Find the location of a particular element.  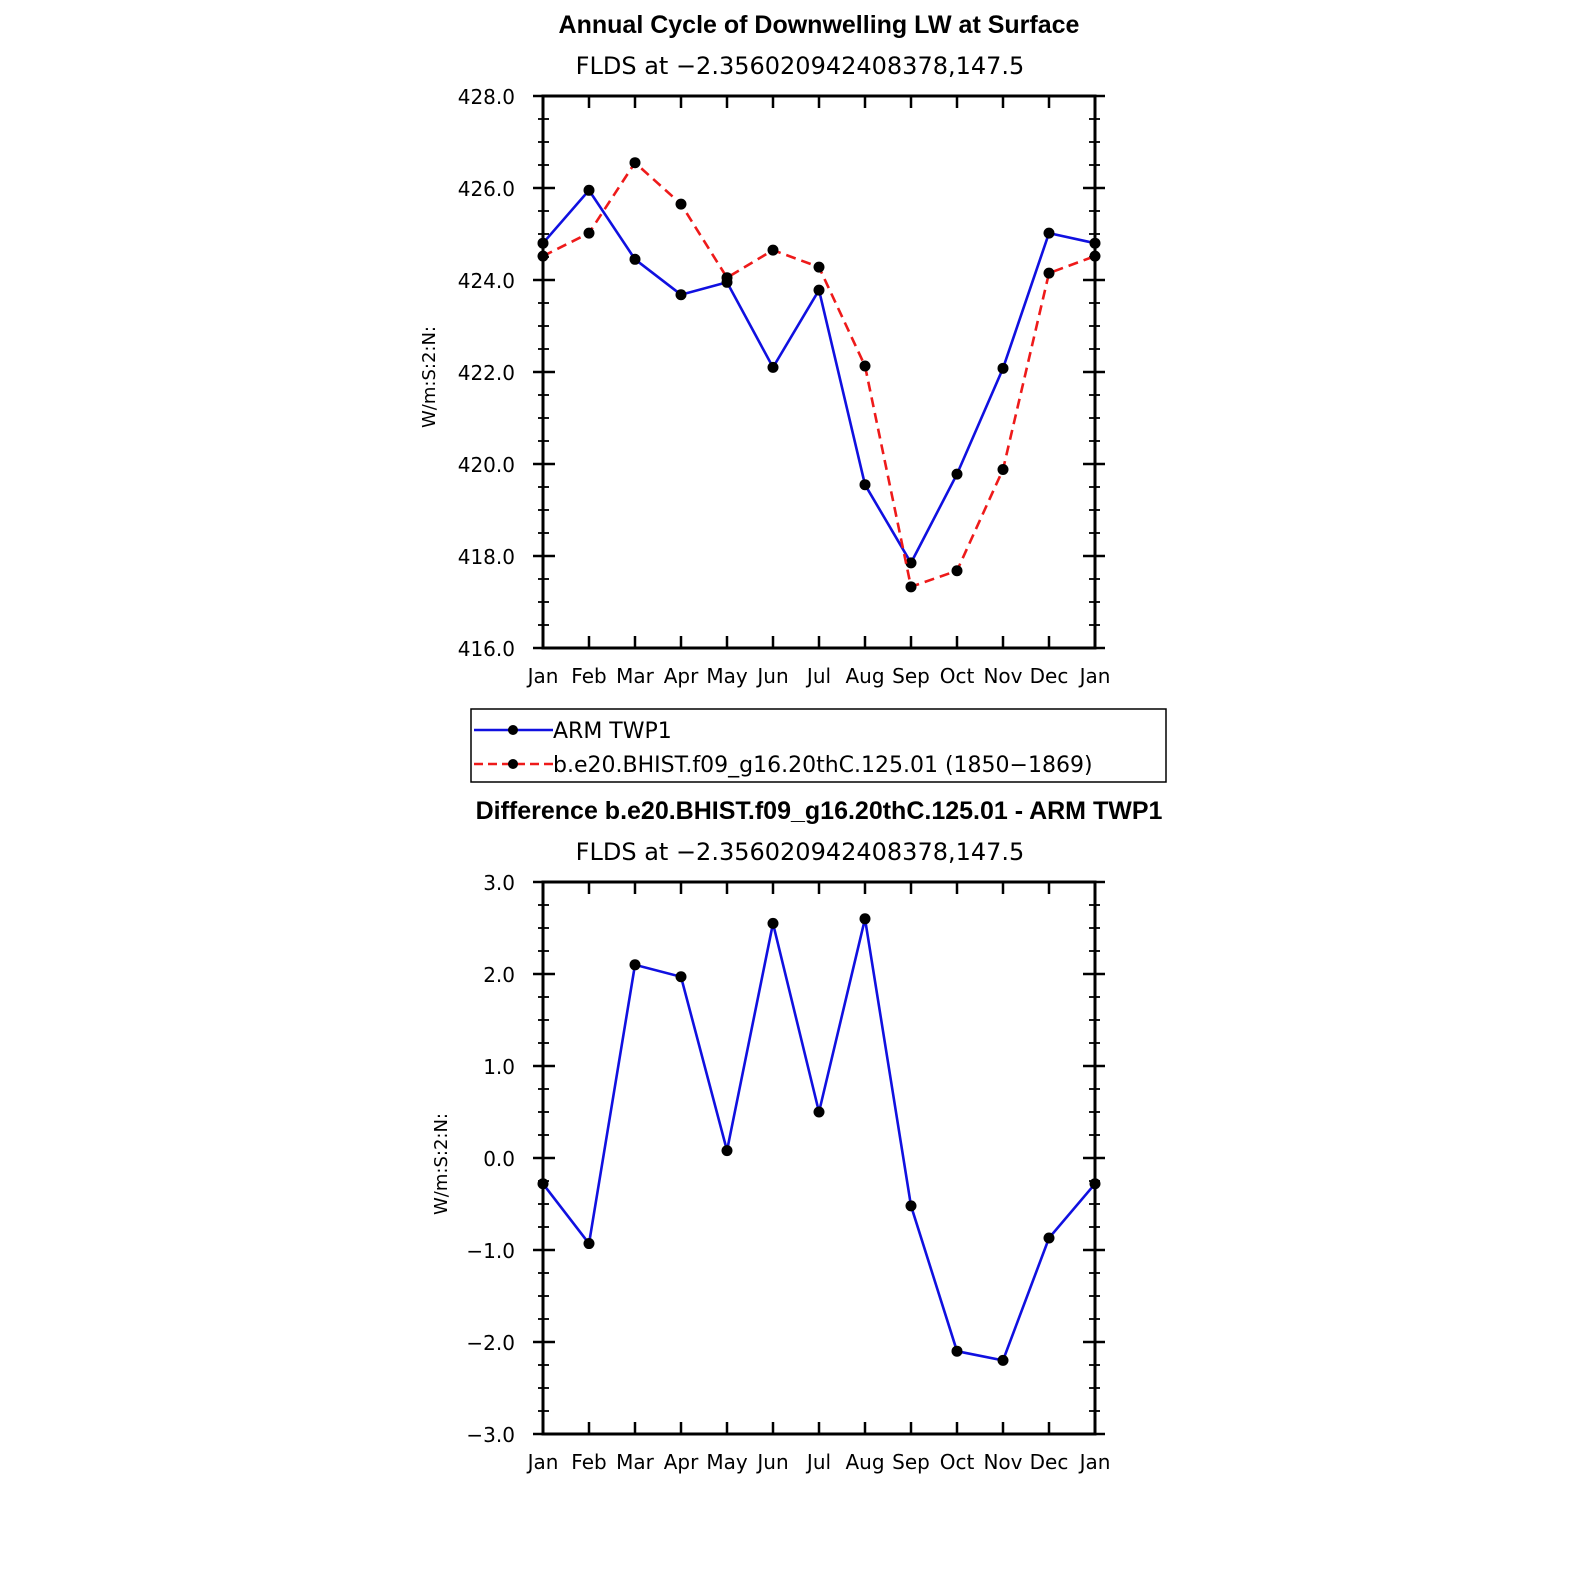

y-tick-label: 428.0 is located at coordinates (486, 97).